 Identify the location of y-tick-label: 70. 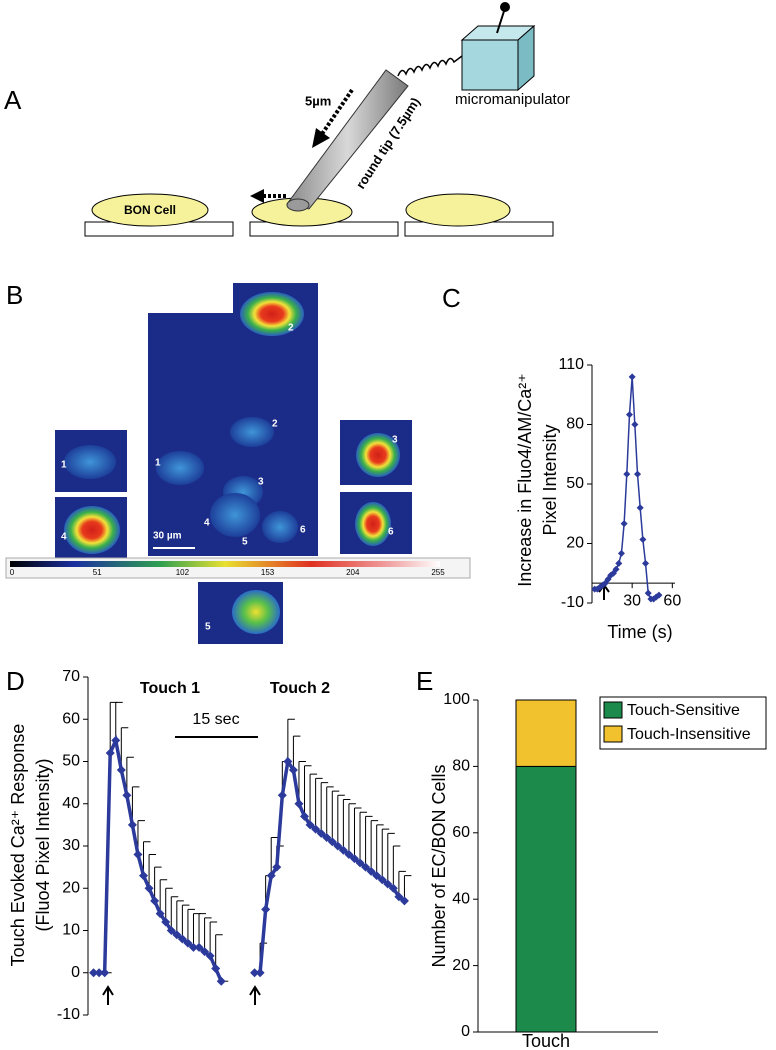
(71, 676).